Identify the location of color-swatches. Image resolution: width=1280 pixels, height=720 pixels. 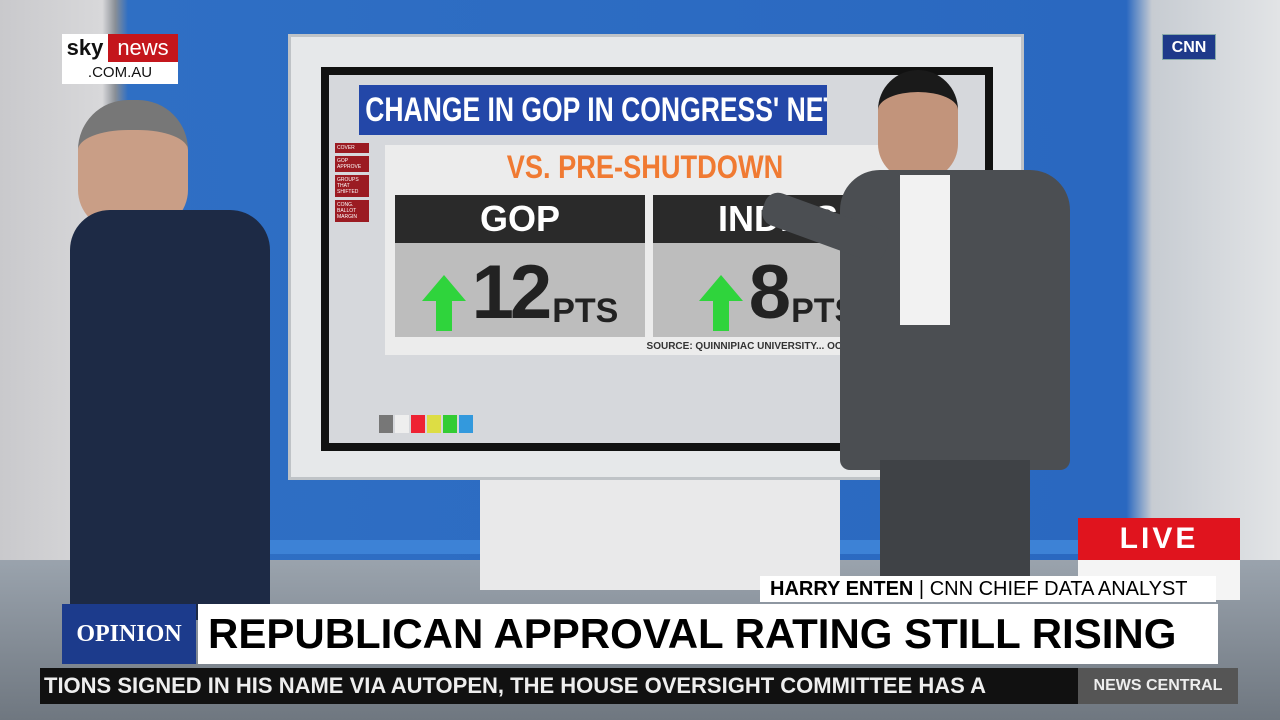
(426, 424).